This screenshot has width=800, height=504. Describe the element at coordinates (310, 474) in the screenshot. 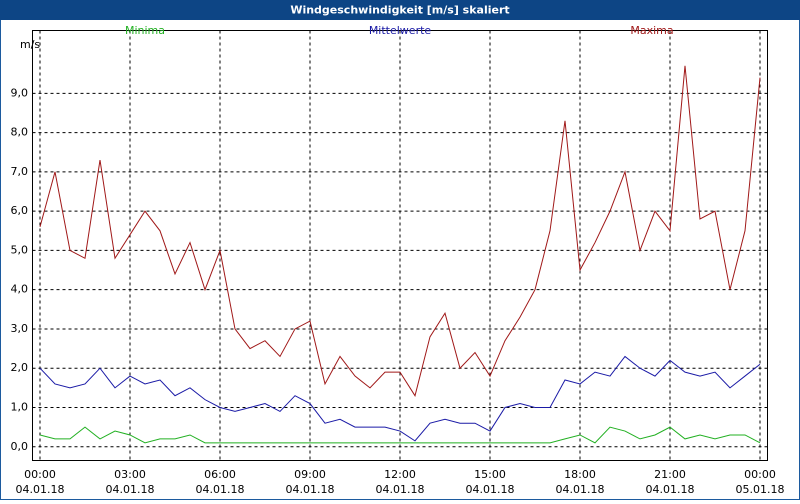

I see `x-tick-label: 09:00` at that location.